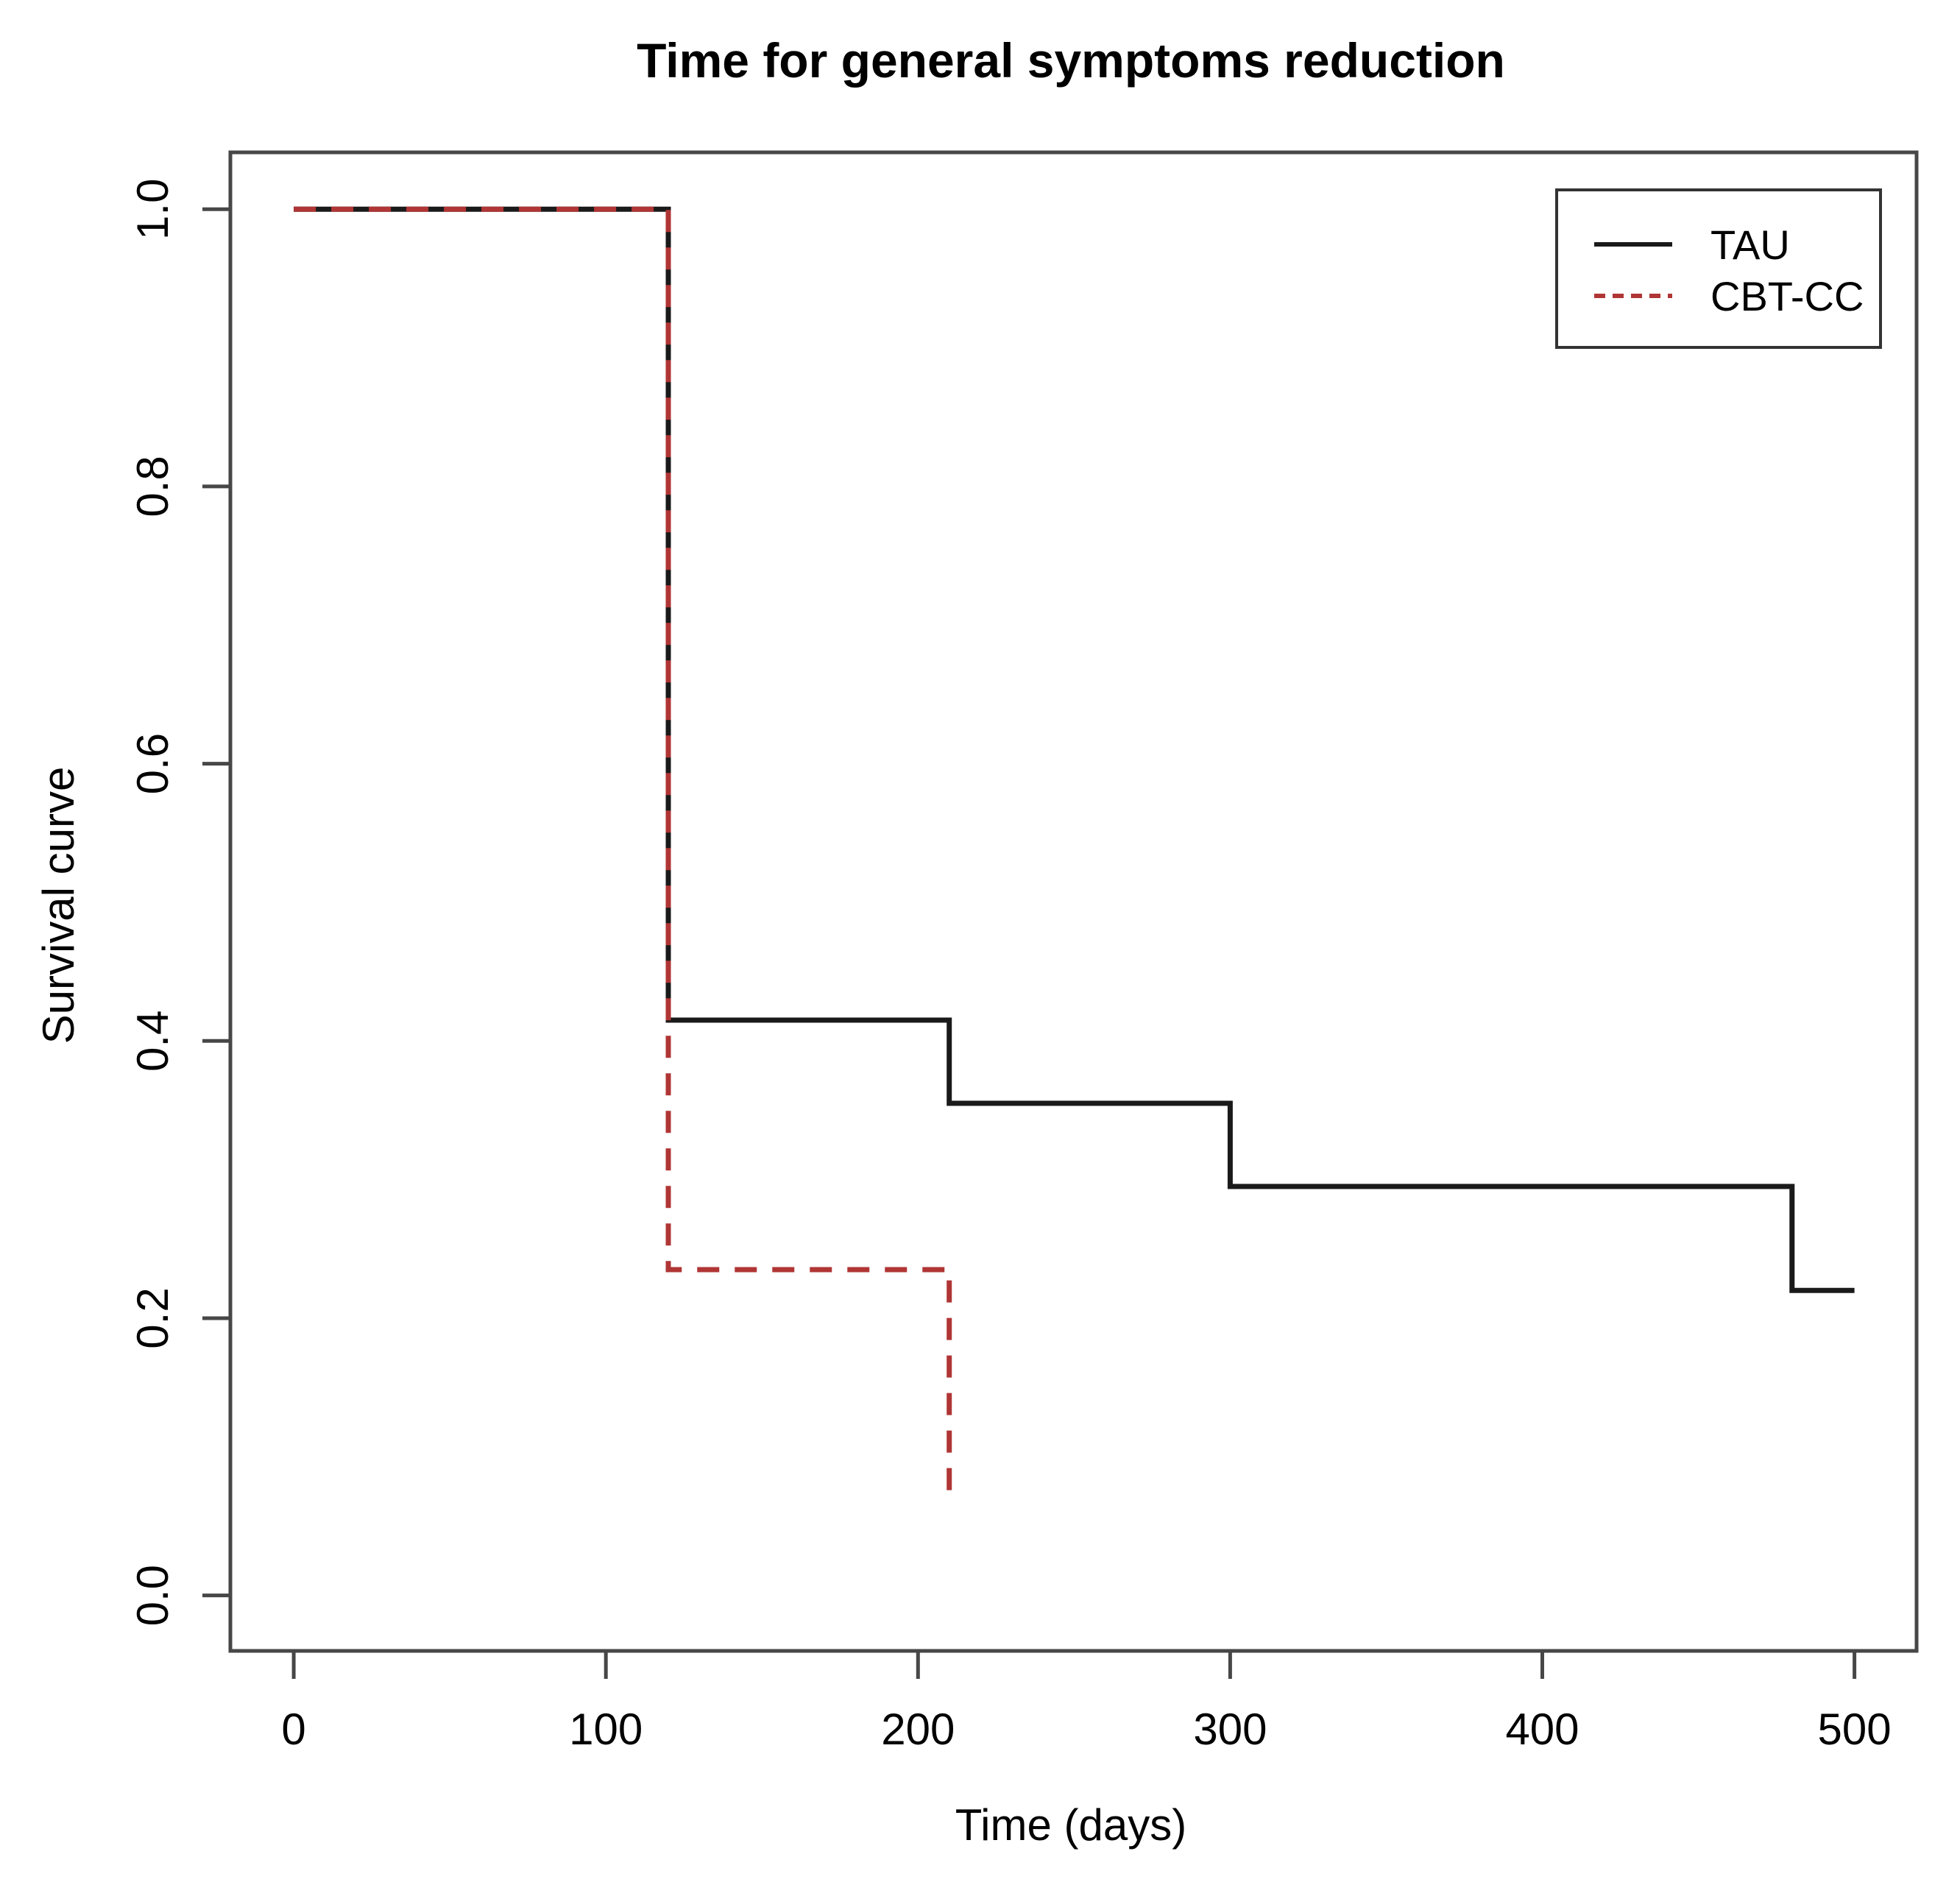  I want to click on y-tick-label: 0.0, so click(152, 1595).